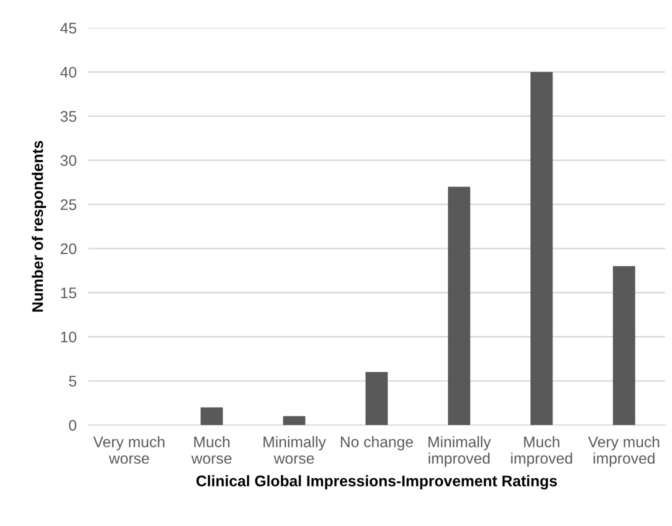 The width and height of the screenshot is (672, 526). What do you see at coordinates (128, 450) in the screenshot?
I see `x-tick-label: Very much worse` at bounding box center [128, 450].